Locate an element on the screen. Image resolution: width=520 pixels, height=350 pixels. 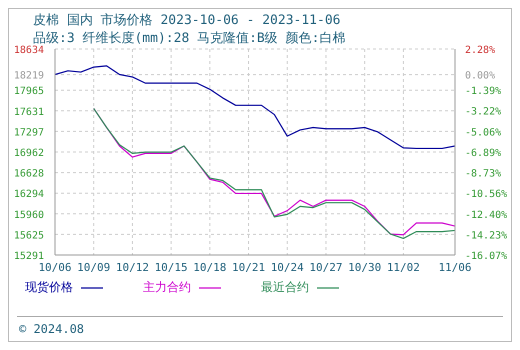
y-tick-label: 16962 is located at coordinates (29, 154).